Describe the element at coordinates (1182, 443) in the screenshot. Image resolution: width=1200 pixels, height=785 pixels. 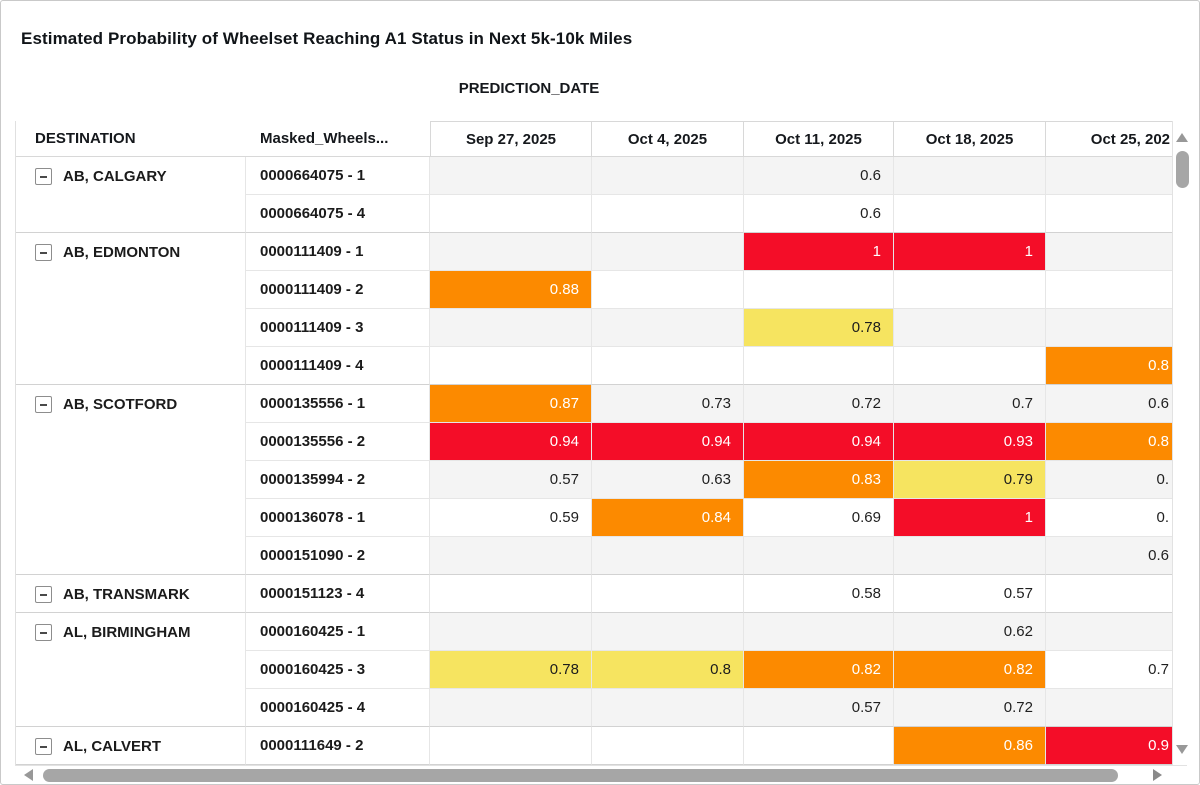
I see `vertical-scrollbar` at that location.